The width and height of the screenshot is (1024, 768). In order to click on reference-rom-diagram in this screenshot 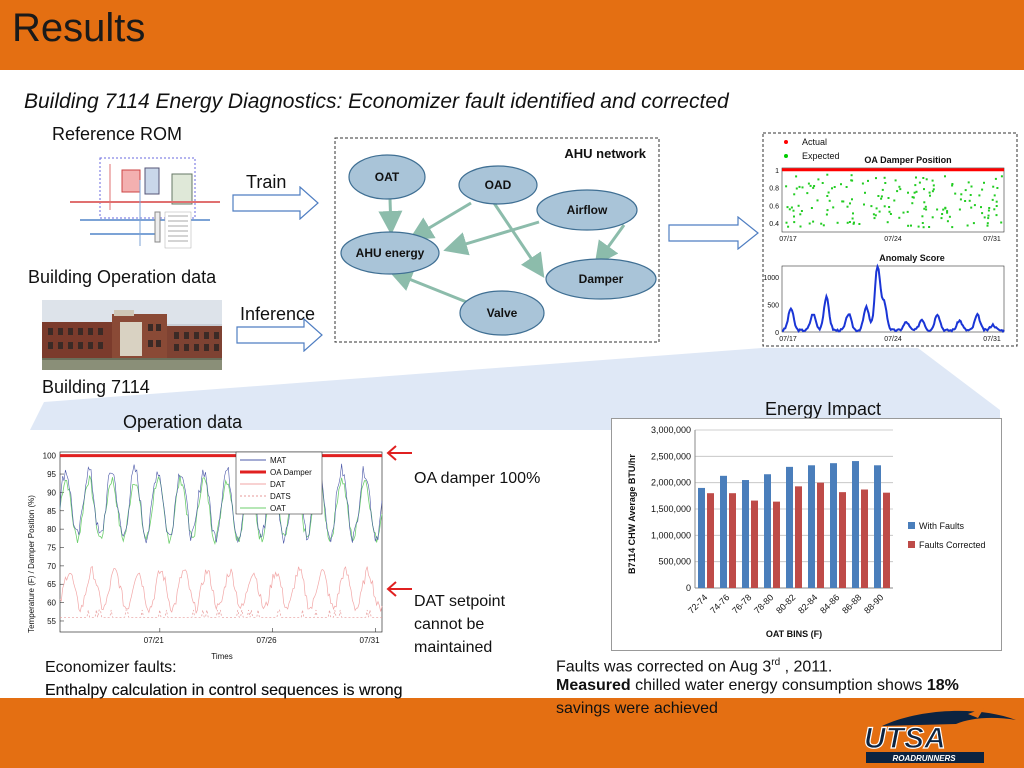, I will do `click(145, 204)`.